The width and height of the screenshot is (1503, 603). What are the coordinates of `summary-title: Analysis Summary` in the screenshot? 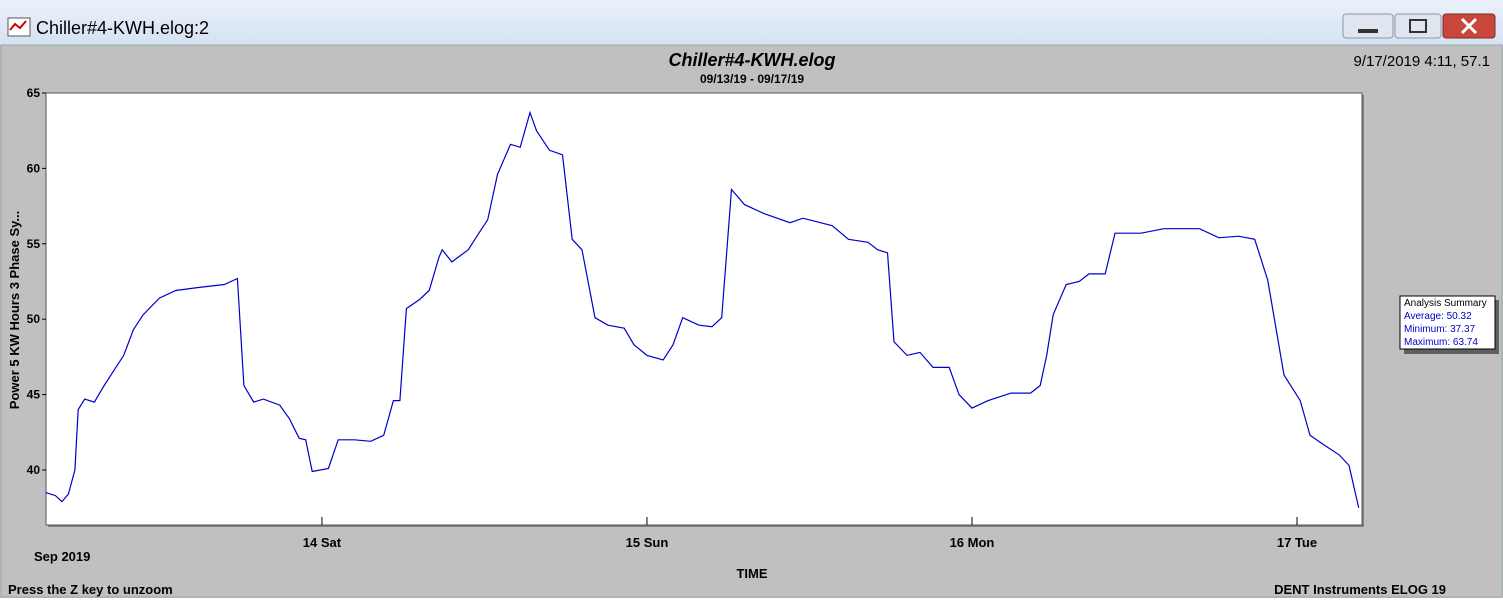 It's located at (1445, 303).